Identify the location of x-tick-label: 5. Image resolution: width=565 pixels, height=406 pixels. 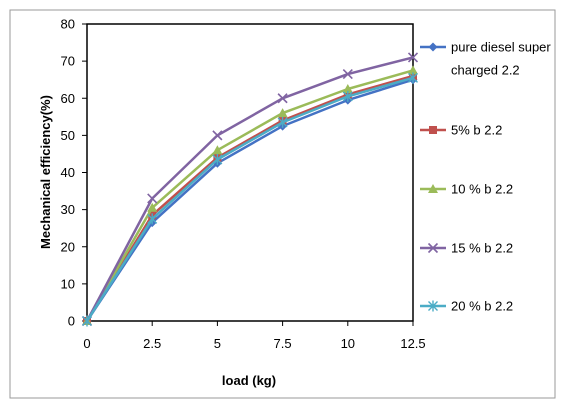
(217, 343).